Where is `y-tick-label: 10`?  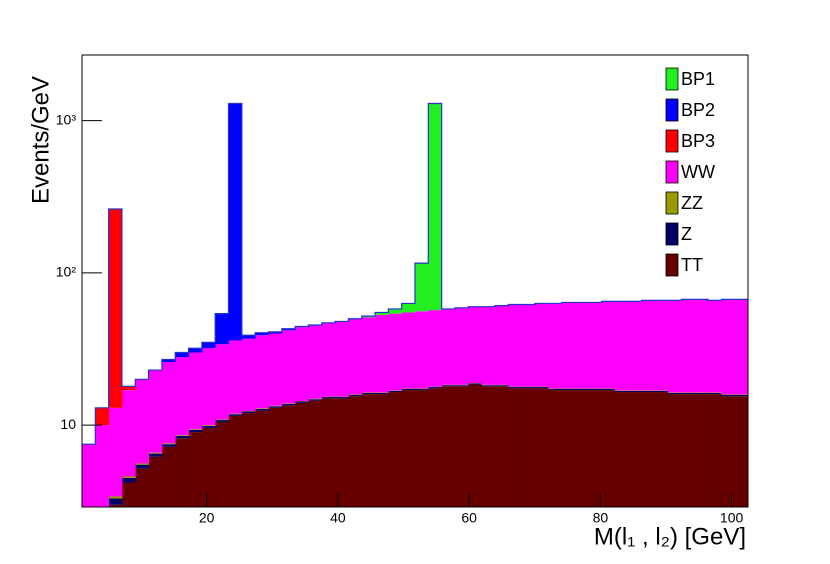
y-tick-label: 10 is located at coordinates (68, 424).